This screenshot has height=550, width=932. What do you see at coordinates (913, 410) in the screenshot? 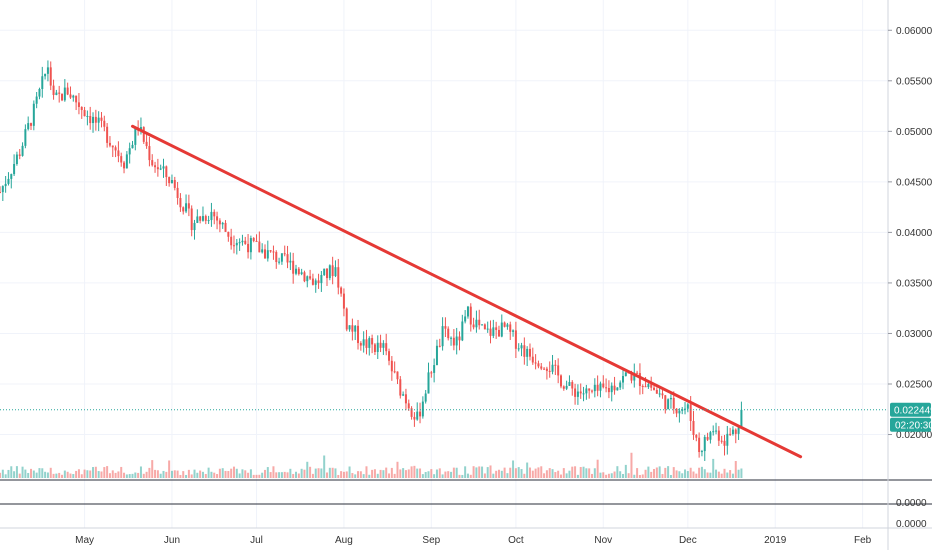
I see `current-price-value: 0.022449` at bounding box center [913, 410].